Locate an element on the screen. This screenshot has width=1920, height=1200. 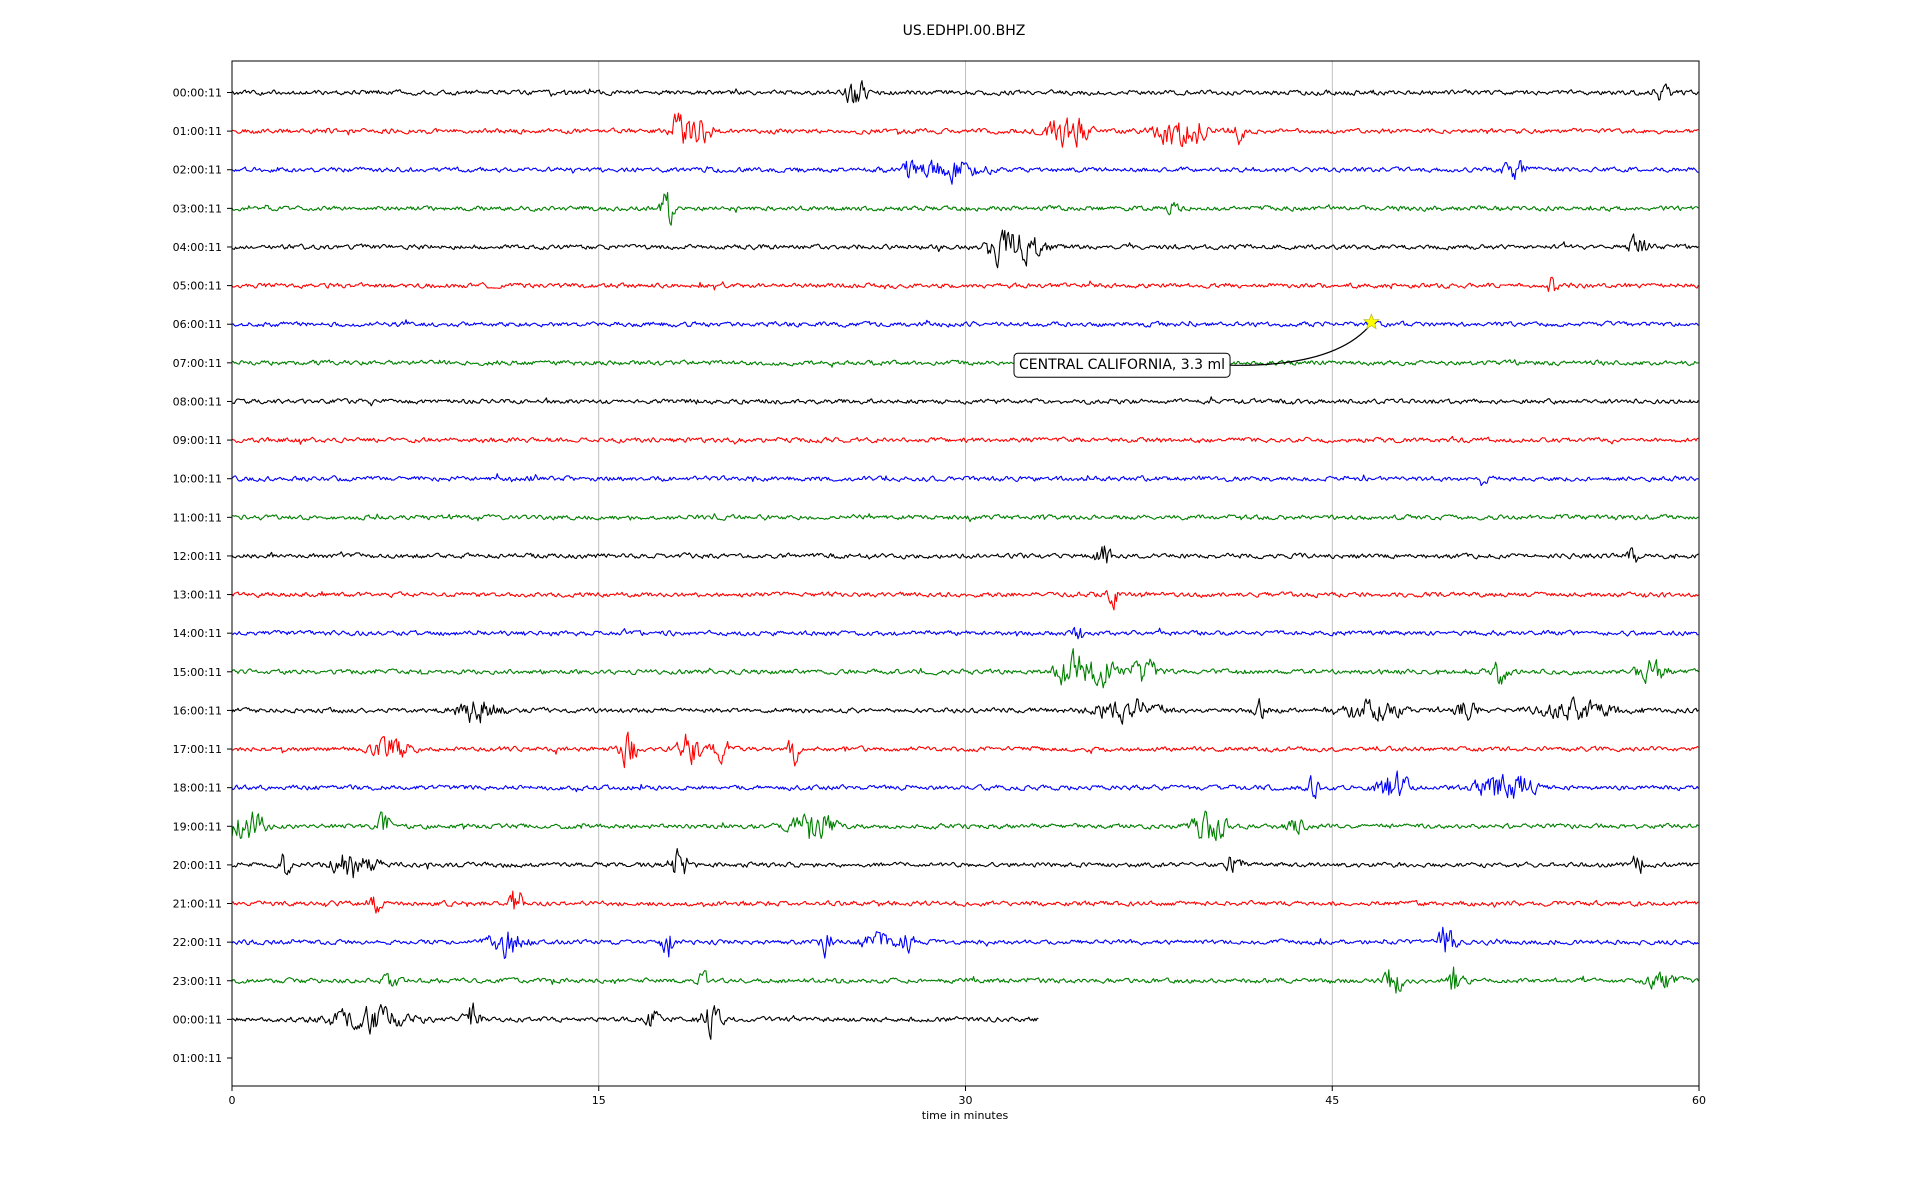
row-time-label: 21:00:11 is located at coordinates (197, 904).